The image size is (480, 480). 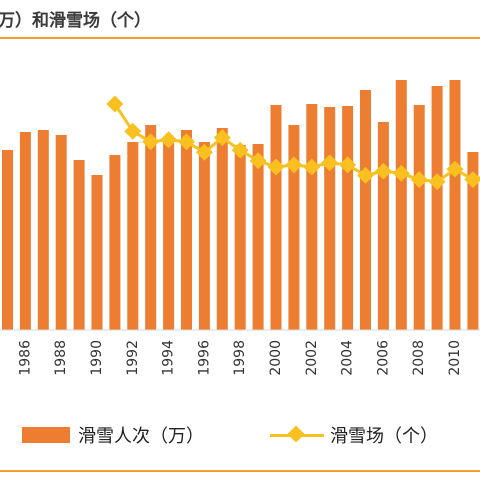 I want to click on line-marker-2000, so click(x=276, y=167).